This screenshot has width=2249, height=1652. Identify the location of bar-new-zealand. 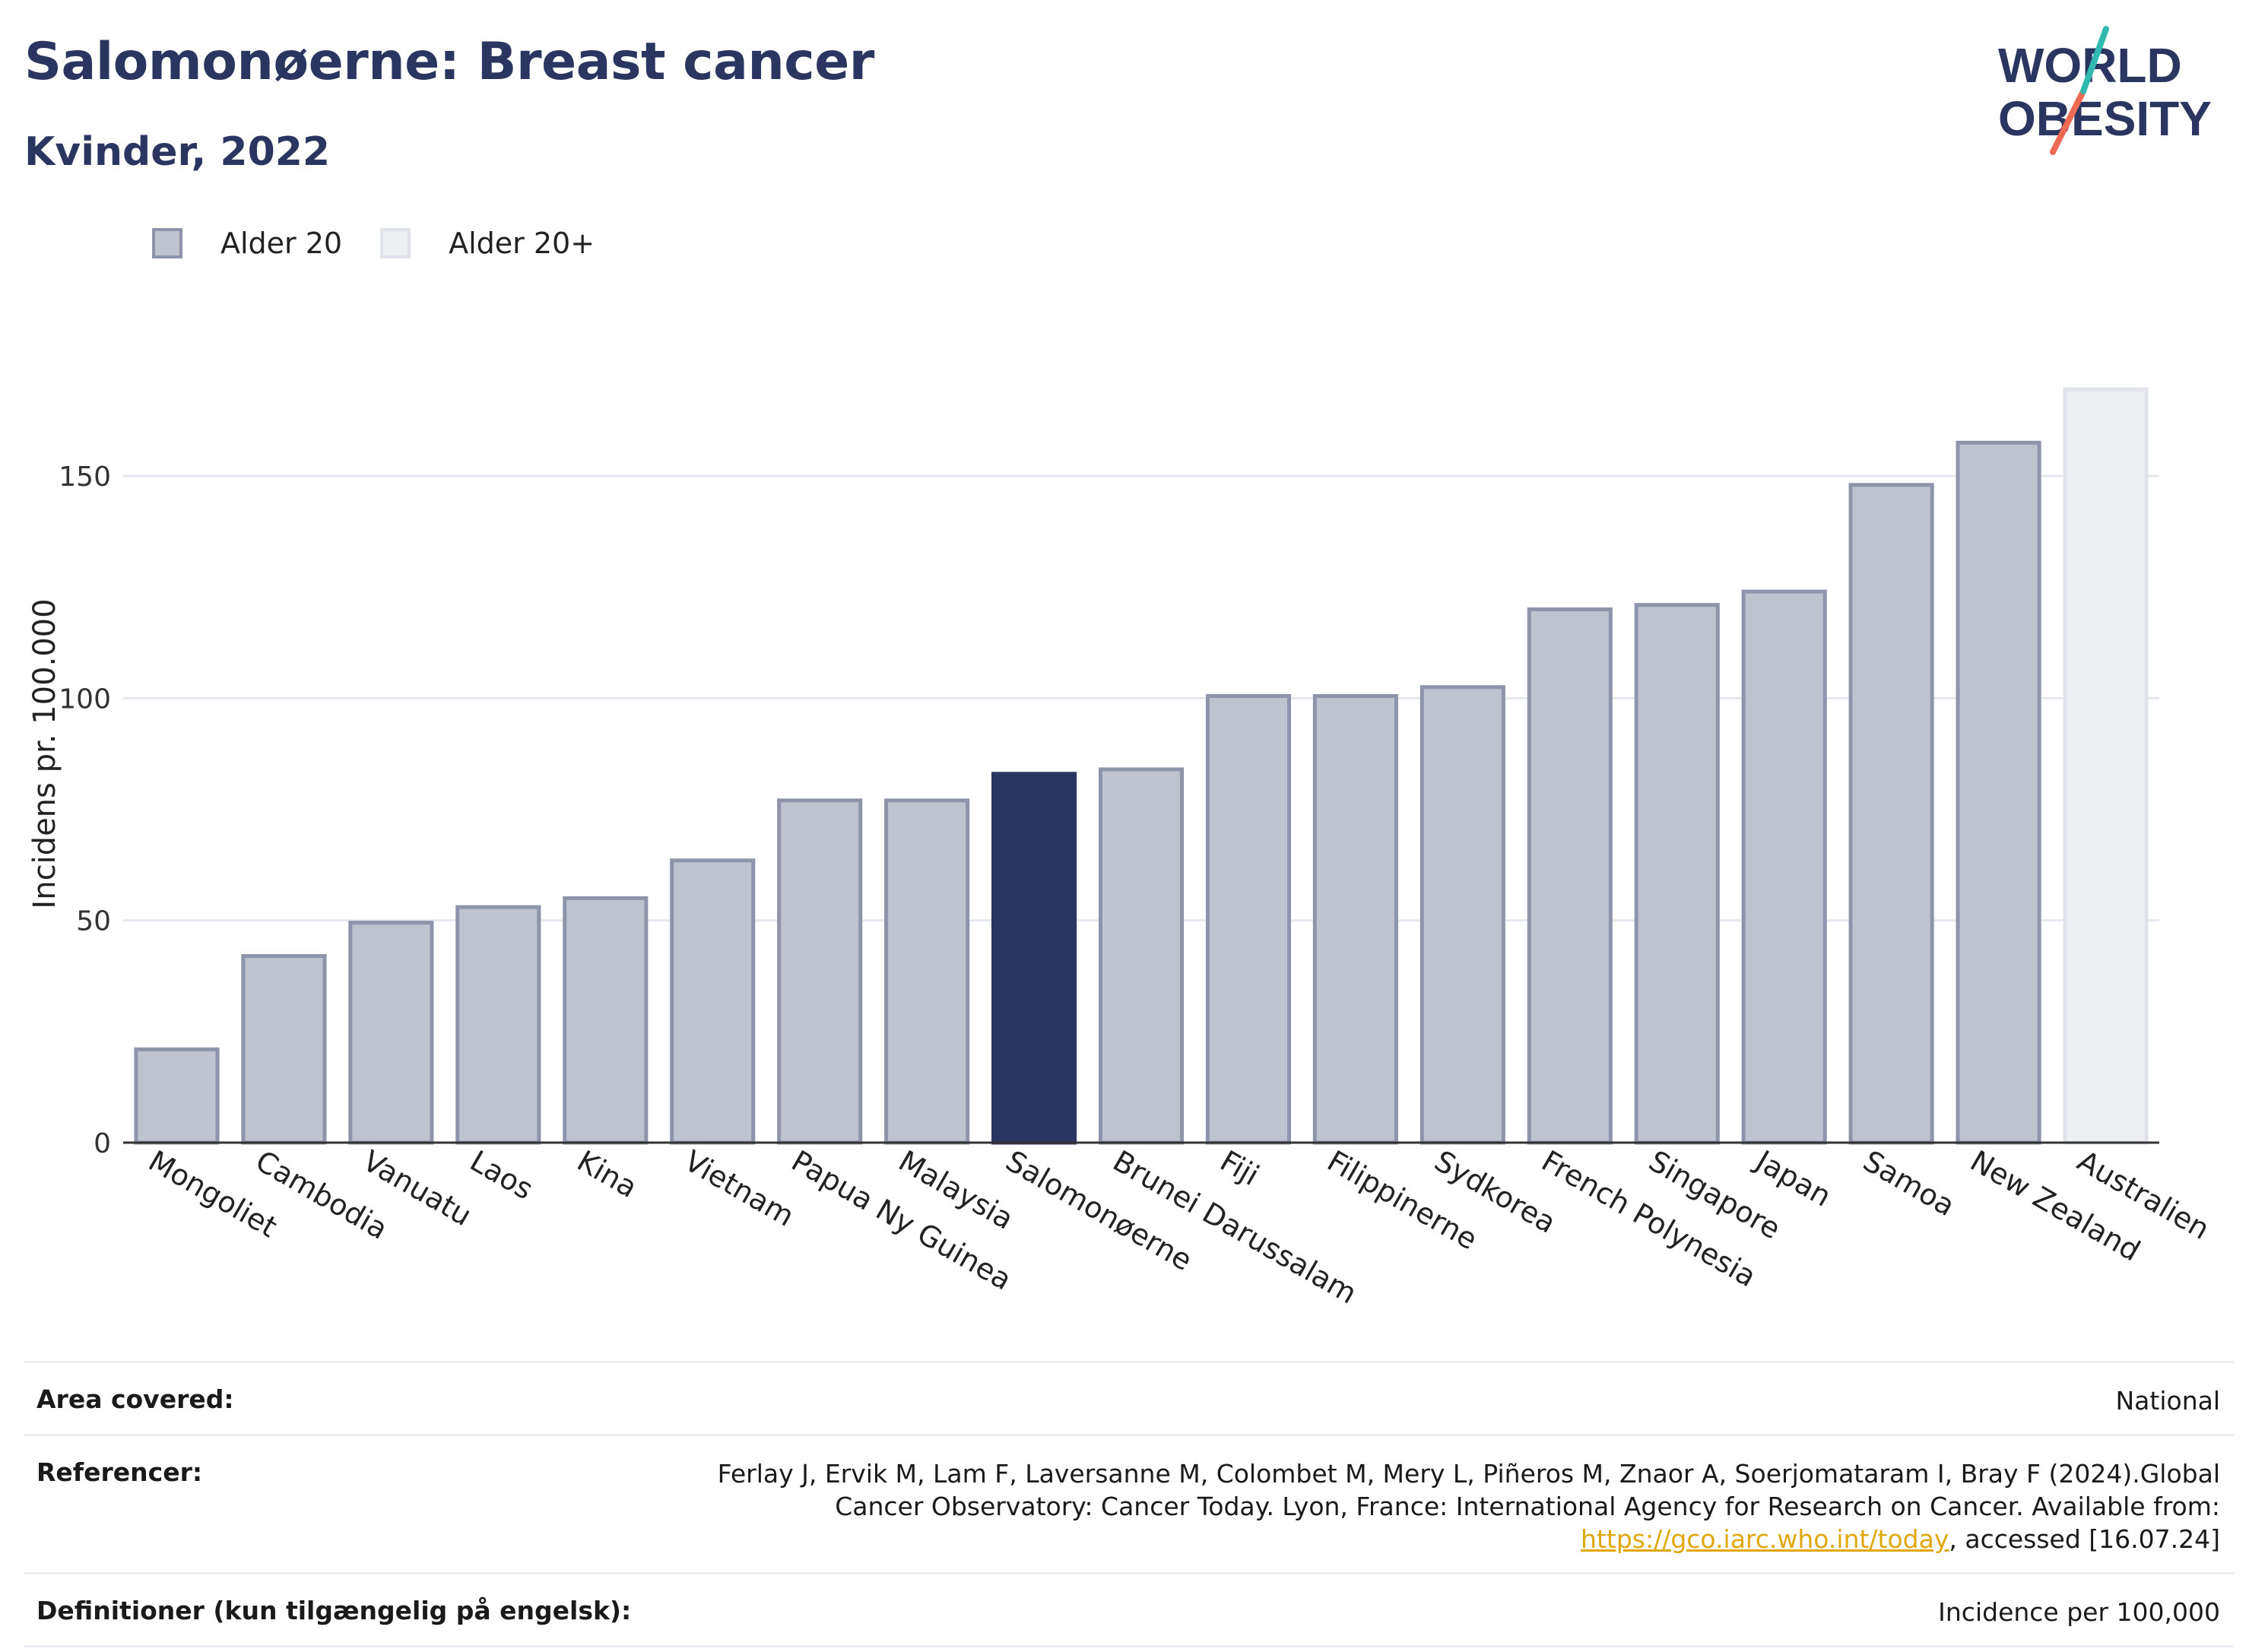
(1998, 792).